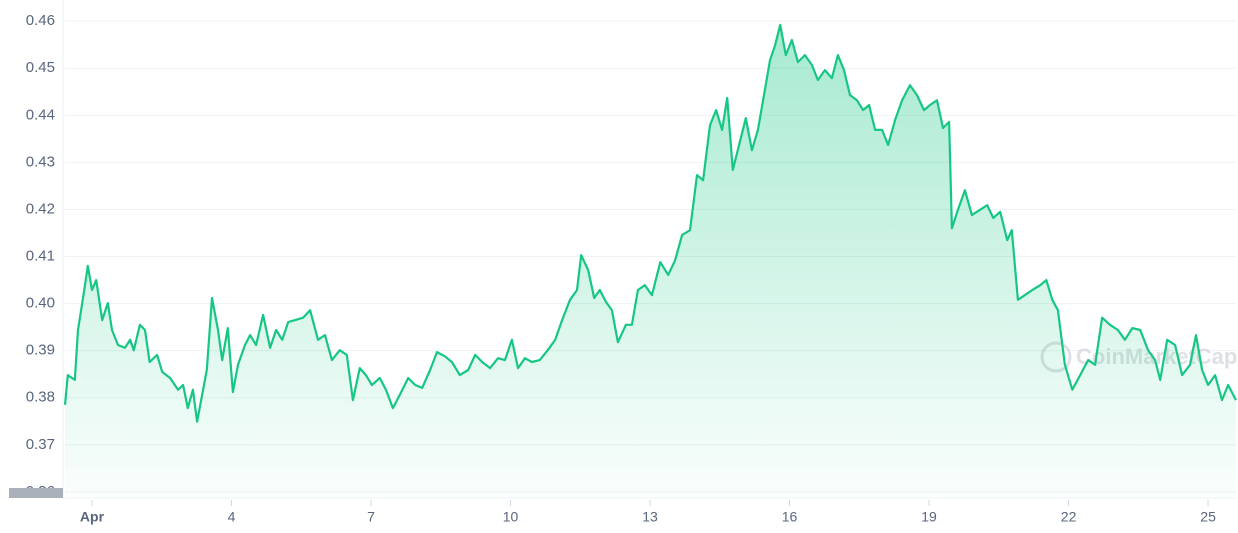  I want to click on y-tick-label: 0.41, so click(40, 255).